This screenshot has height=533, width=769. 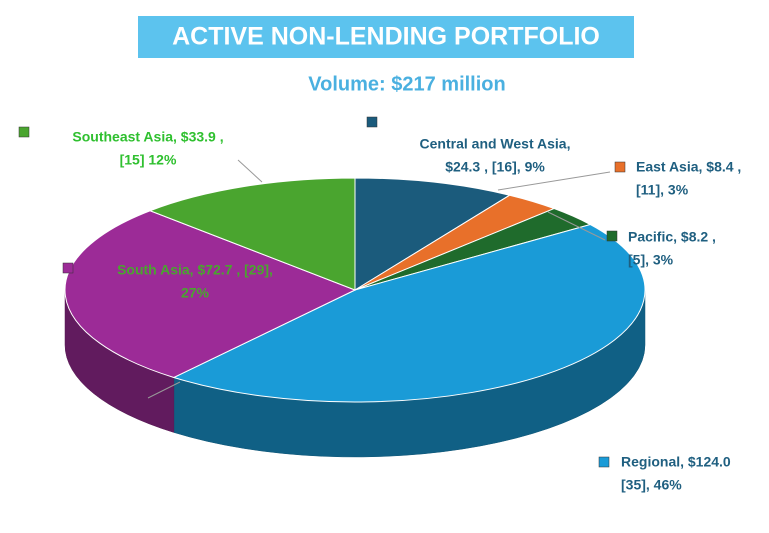 What do you see at coordinates (195, 270) in the screenshot?
I see `data-label: South Asia, $72.7 , [29],` at bounding box center [195, 270].